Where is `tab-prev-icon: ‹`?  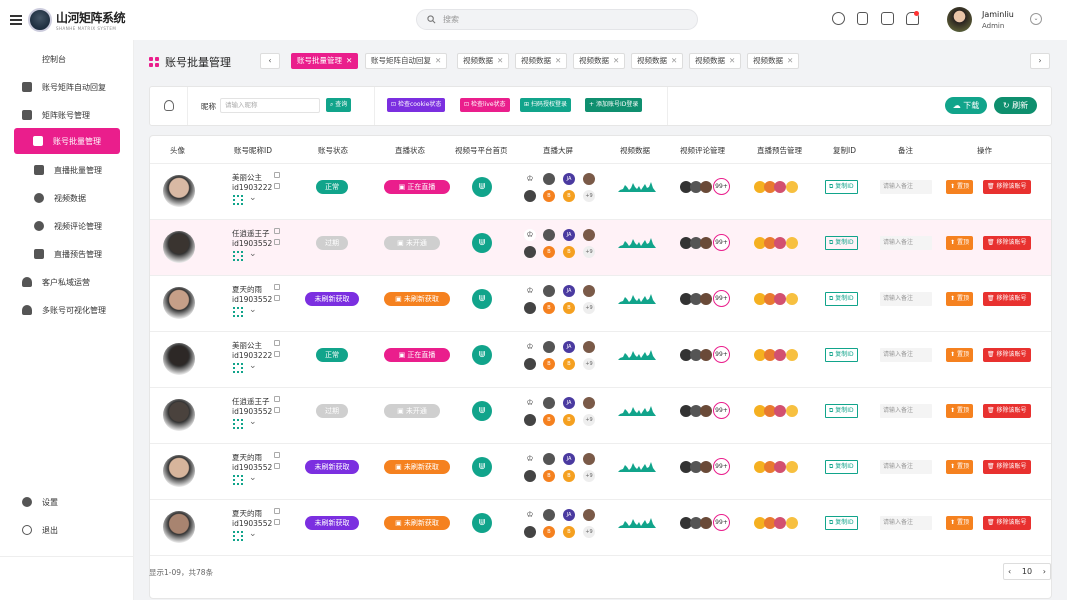 tab-prev-icon: ‹ is located at coordinates (270, 61).